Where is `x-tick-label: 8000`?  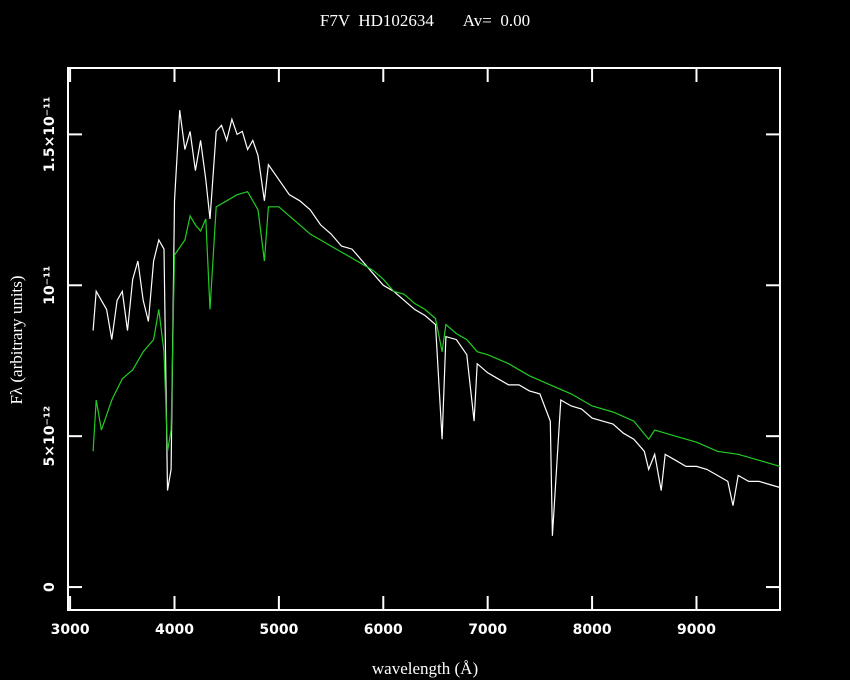
x-tick-label: 8000 is located at coordinates (592, 630).